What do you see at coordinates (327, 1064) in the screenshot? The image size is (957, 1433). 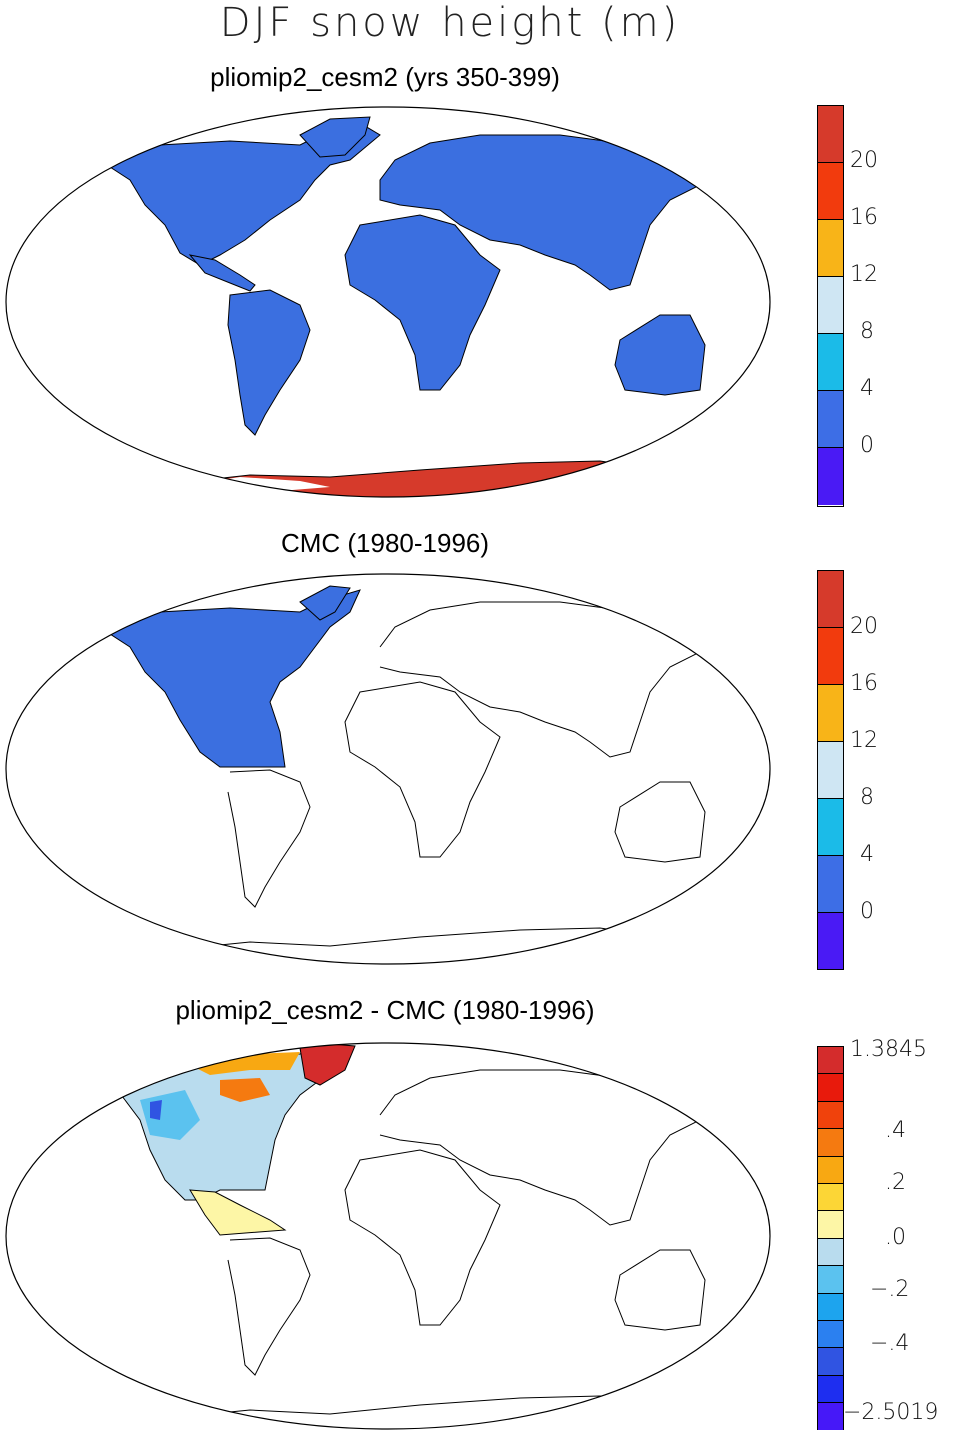 I see `greenland-difference` at bounding box center [327, 1064].